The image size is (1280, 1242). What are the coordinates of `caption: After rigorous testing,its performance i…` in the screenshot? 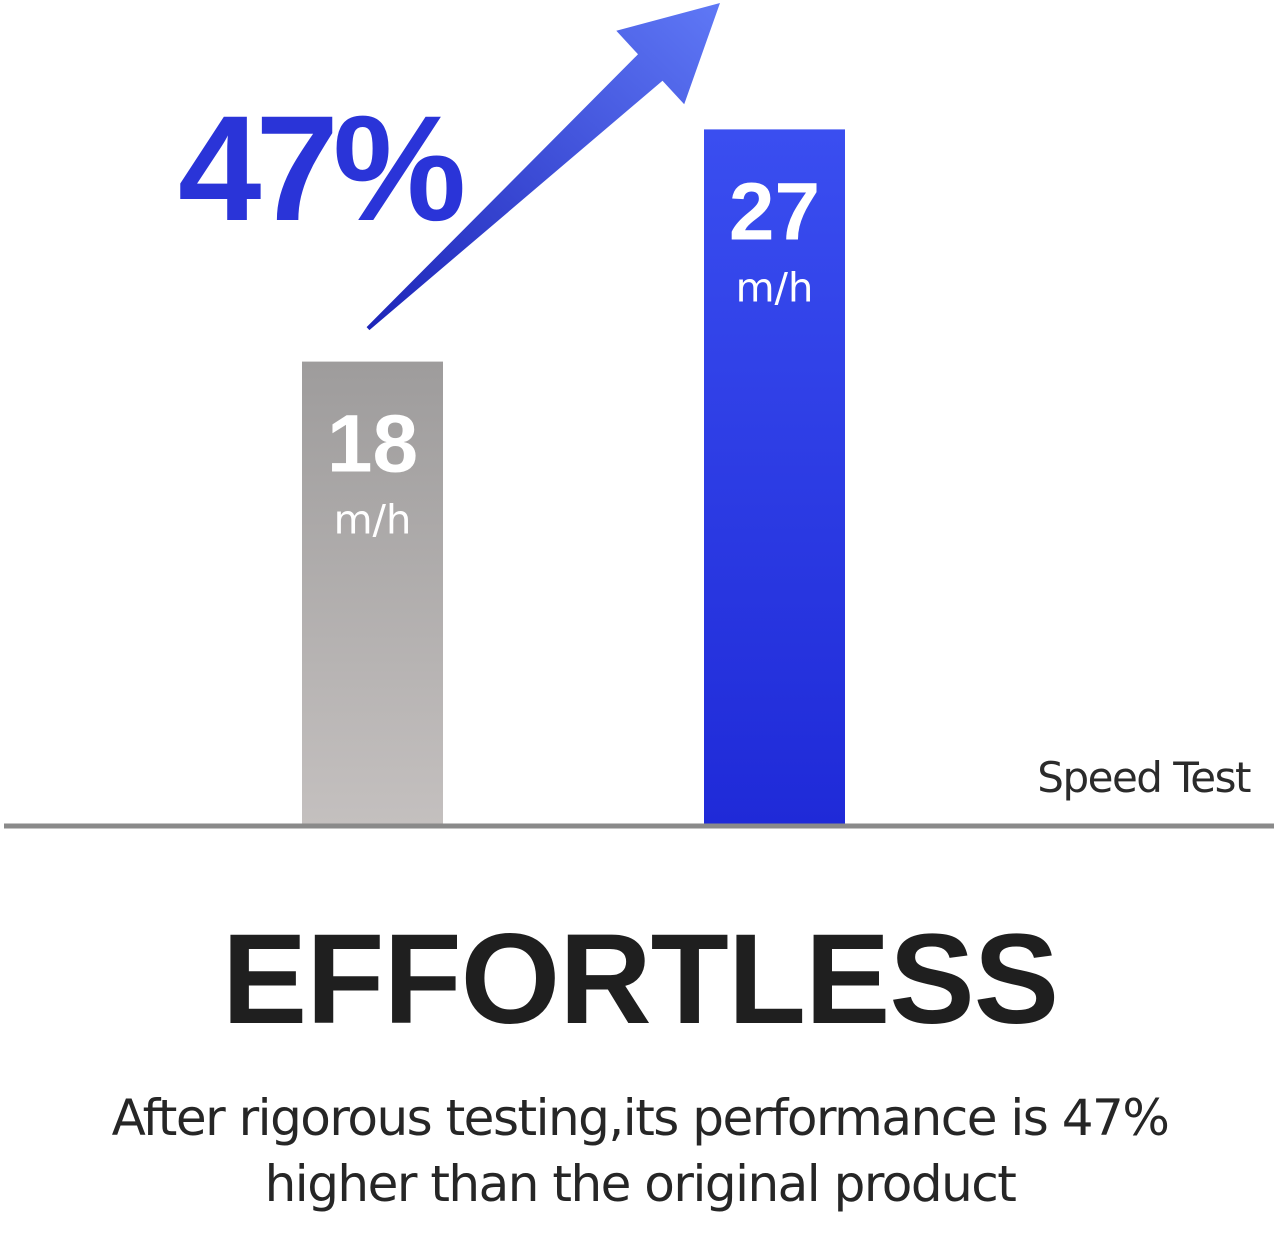 It's located at (640, 1151).